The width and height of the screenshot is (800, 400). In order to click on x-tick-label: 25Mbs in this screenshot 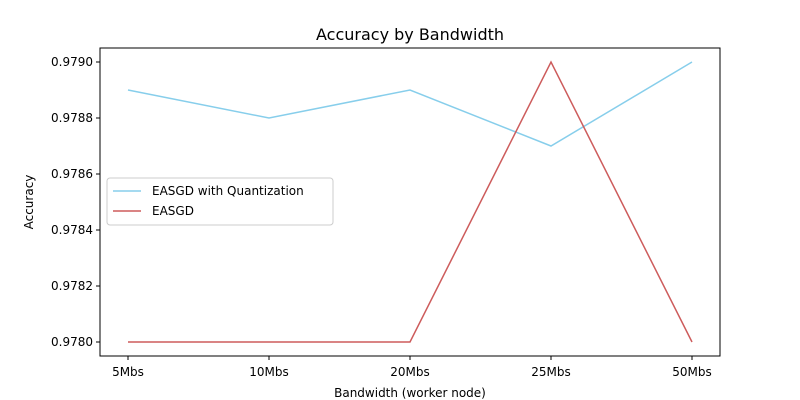, I will do `click(551, 372)`.